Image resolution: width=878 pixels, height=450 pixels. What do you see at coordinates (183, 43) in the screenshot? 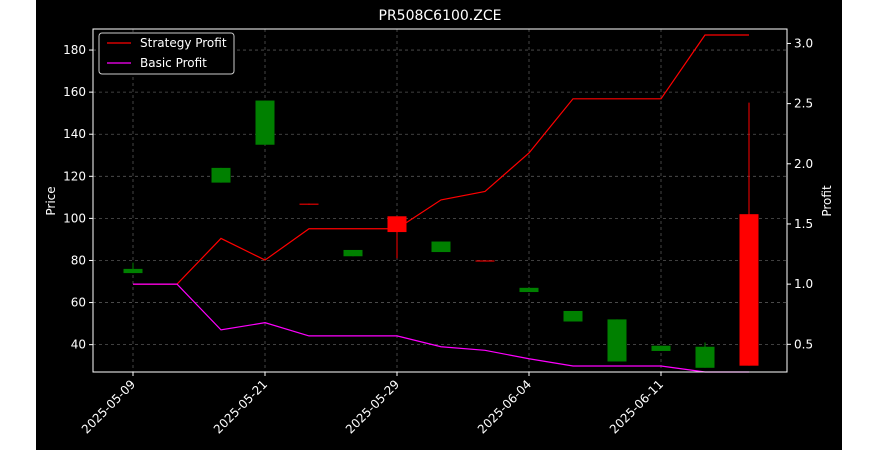
I see `legend-strategy-label: Strategy Profit` at bounding box center [183, 43].